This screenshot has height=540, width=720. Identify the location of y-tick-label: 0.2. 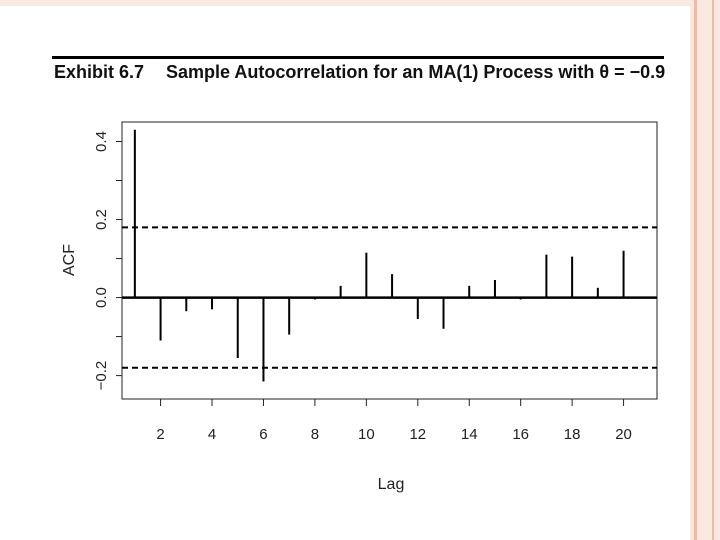
(101, 219).